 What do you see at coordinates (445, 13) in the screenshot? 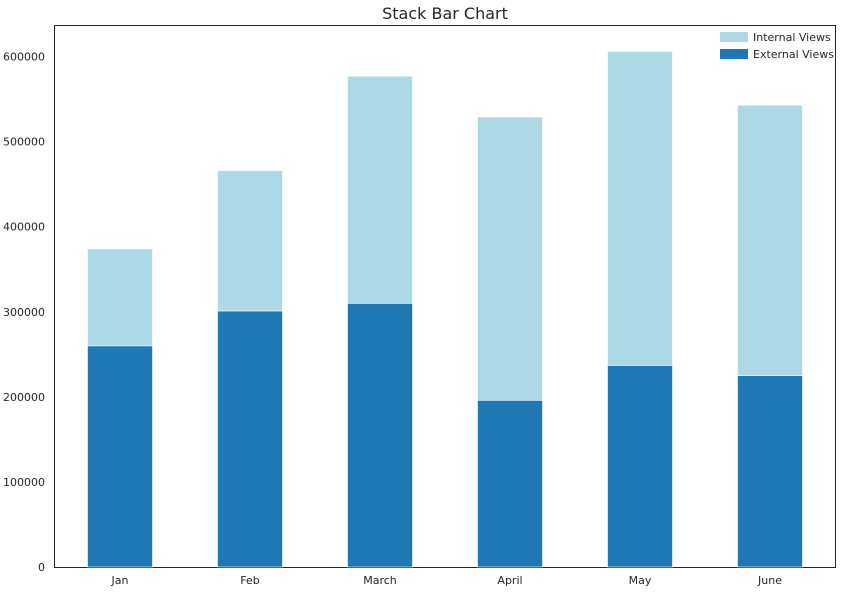
I see `chart-title: Stack Bar Chart` at bounding box center [445, 13].